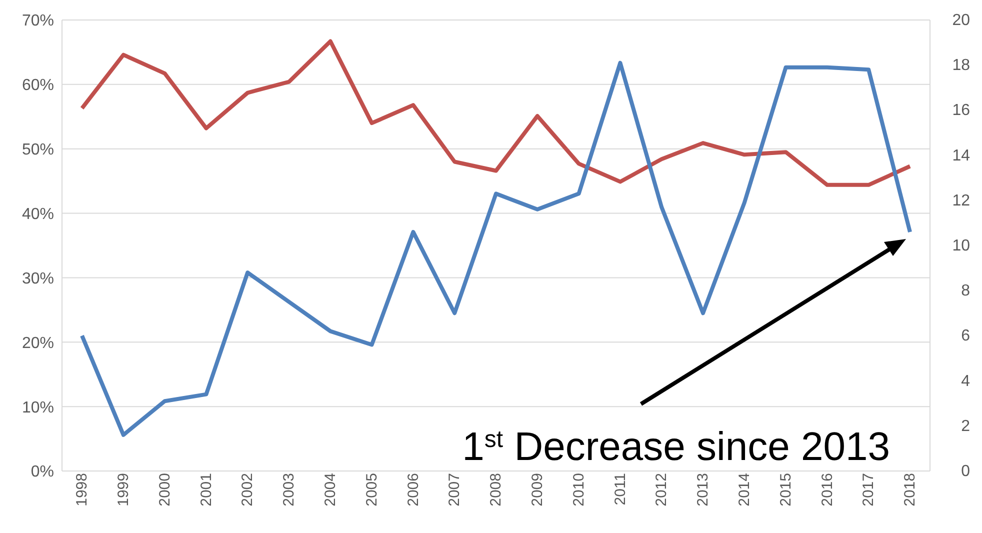  What do you see at coordinates (82, 489) in the screenshot?
I see `x-tick-label: 1998` at bounding box center [82, 489].